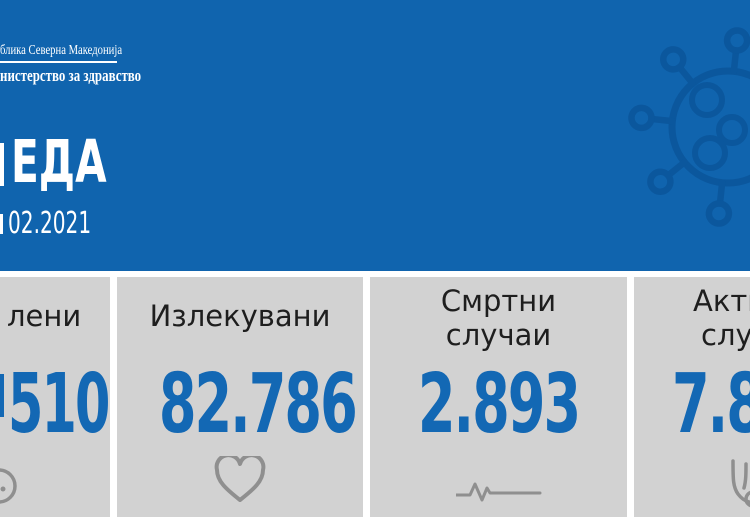 Image resolution: width=750 pixels, height=528 pixels. Describe the element at coordinates (58, 62) in the screenshot. I see `logo-separator` at that location.